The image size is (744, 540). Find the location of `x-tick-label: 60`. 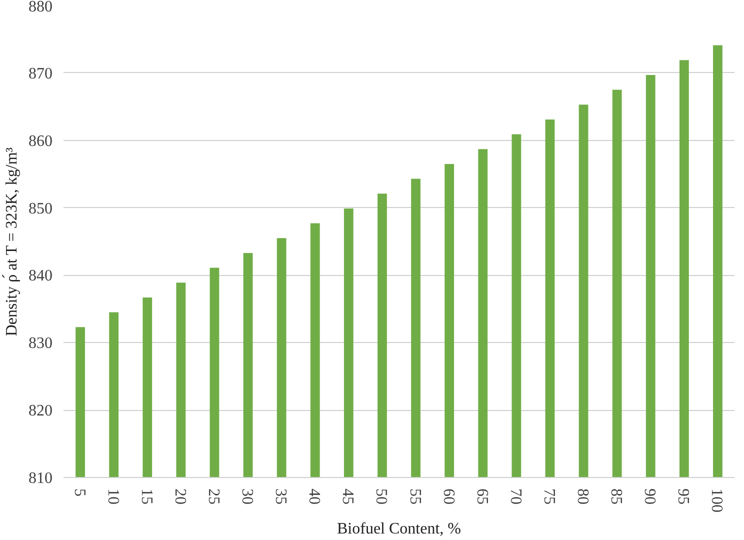

x-tick-label: 60 is located at coordinates (448, 496).